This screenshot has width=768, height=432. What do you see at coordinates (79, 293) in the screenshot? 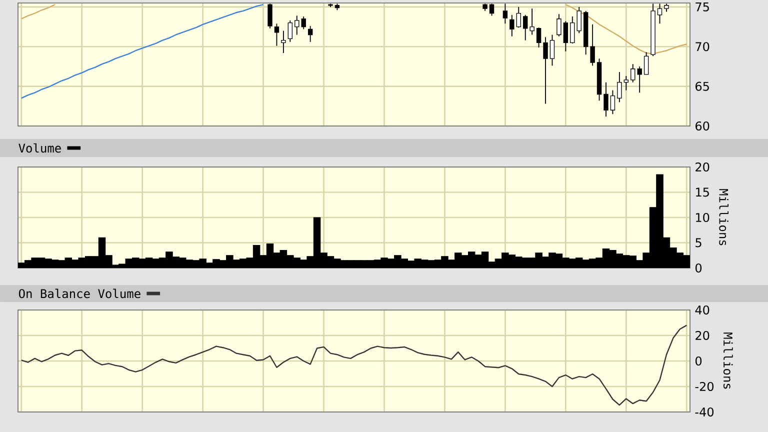
I see `legend-label: On Balance Volume` at bounding box center [79, 293].